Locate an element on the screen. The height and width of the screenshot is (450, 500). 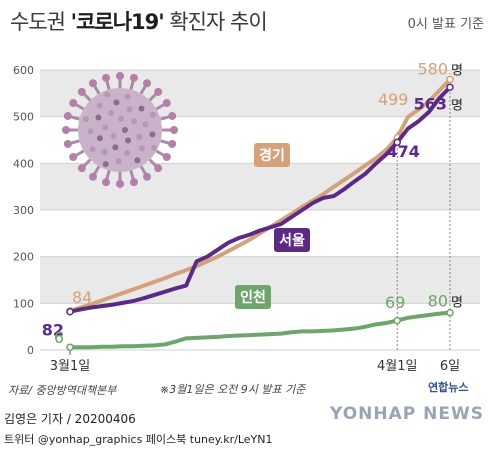
data-label-mid-gyeonggi: 499 is located at coordinates (393, 99).